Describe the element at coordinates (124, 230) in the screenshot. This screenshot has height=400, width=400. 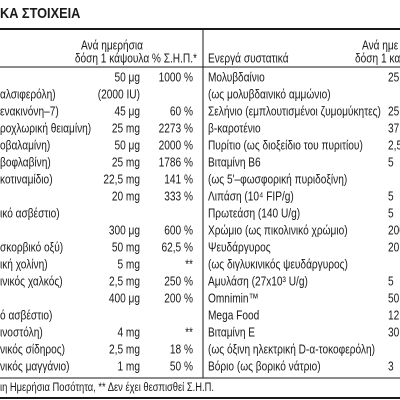
I see `amount: 300 μg` at that location.